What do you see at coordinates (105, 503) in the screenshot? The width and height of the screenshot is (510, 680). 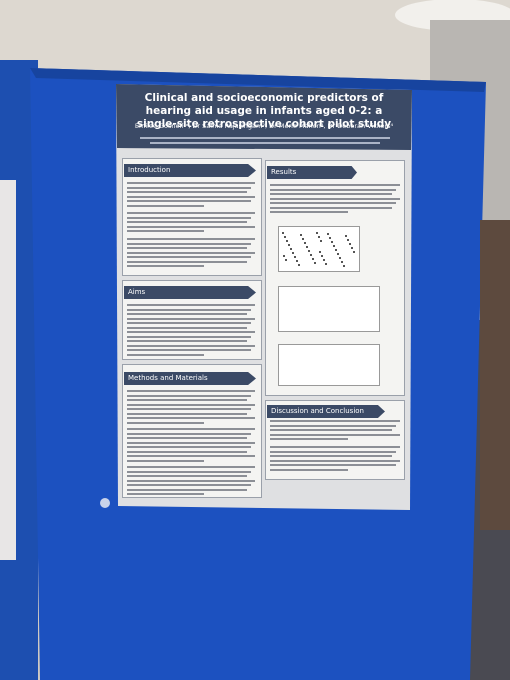 I see `pin` at bounding box center [105, 503].